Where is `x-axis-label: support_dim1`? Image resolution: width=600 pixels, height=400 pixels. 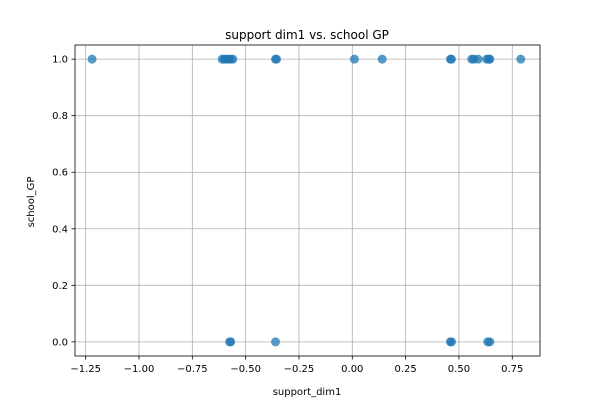
x-axis-label: support_dim1 is located at coordinates (307, 392).